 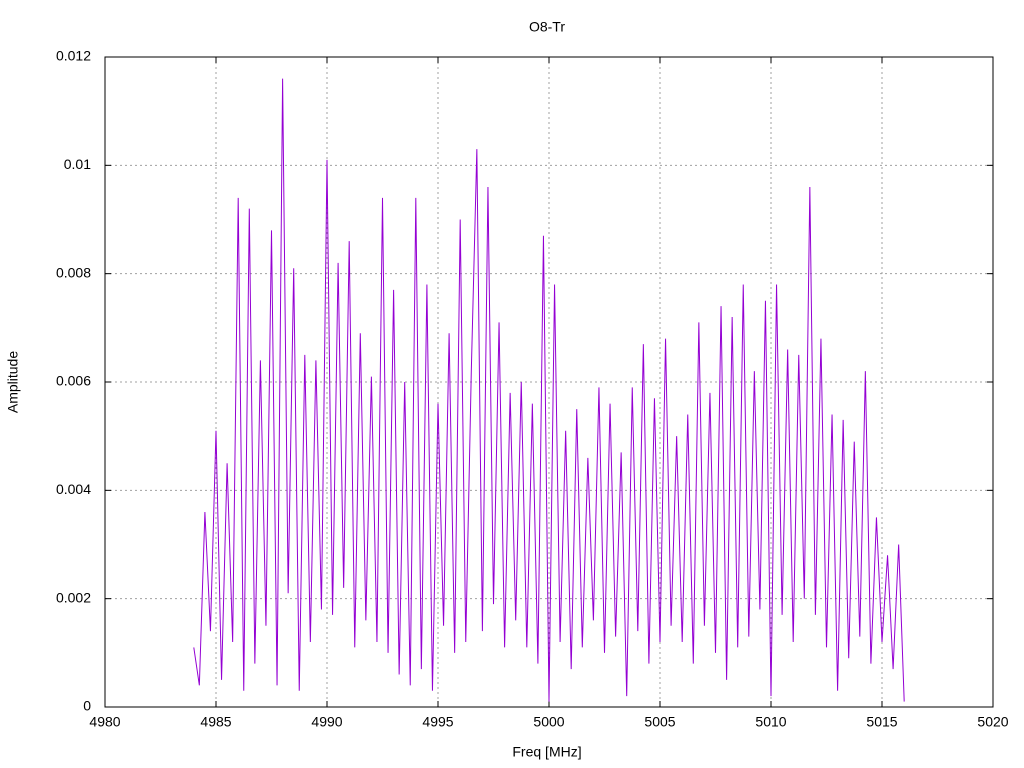 I want to click on x-tick-label: 5020, so click(x=992, y=722).